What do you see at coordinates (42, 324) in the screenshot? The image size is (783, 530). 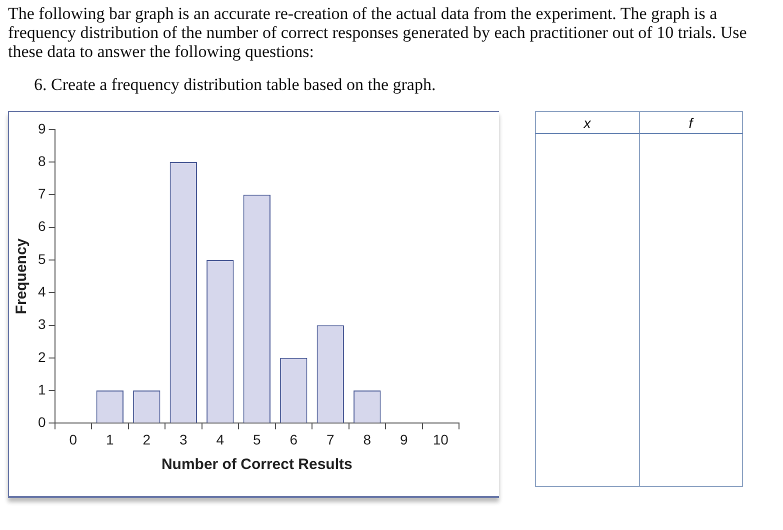 I see `y-tick-label: 3` at bounding box center [42, 324].